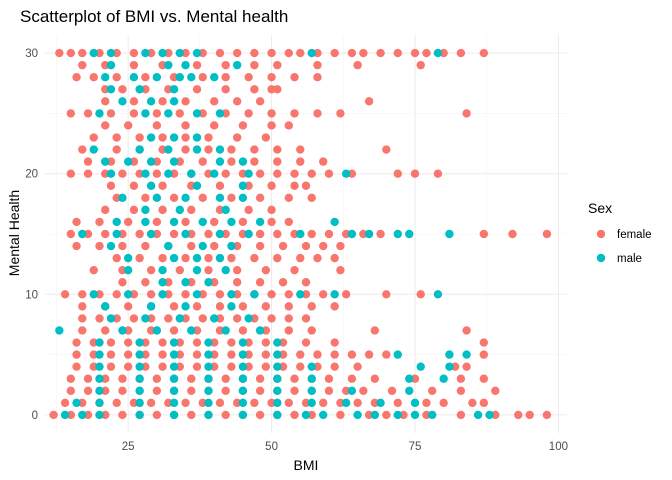 This screenshot has height=480, width=672. I want to click on legend-label: male, so click(629, 259).